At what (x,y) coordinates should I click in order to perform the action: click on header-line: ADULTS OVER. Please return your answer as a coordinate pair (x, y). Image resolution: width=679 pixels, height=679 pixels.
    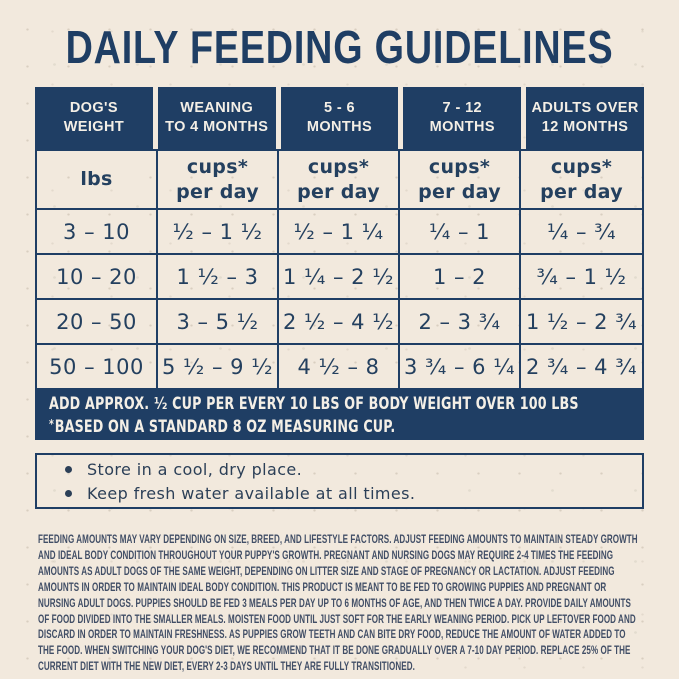
    Looking at the image, I should click on (585, 107).